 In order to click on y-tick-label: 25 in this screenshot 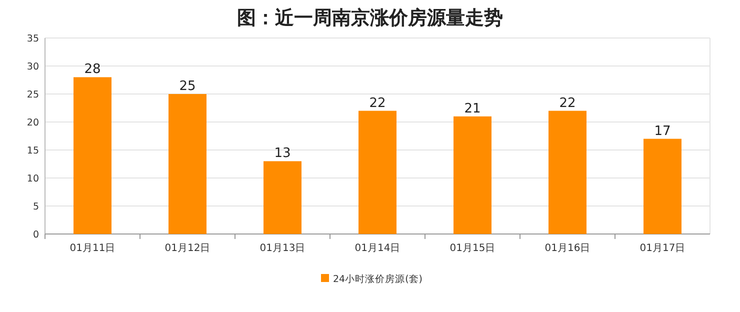, I will do `click(32, 95)`.